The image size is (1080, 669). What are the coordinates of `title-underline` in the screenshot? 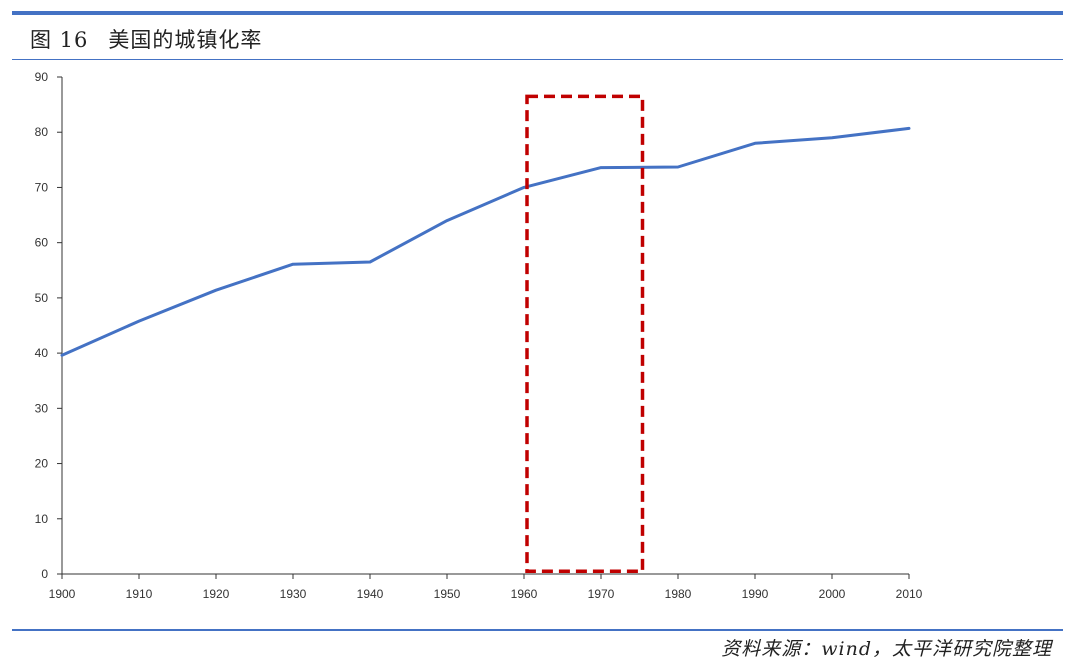 It's located at (537, 59).